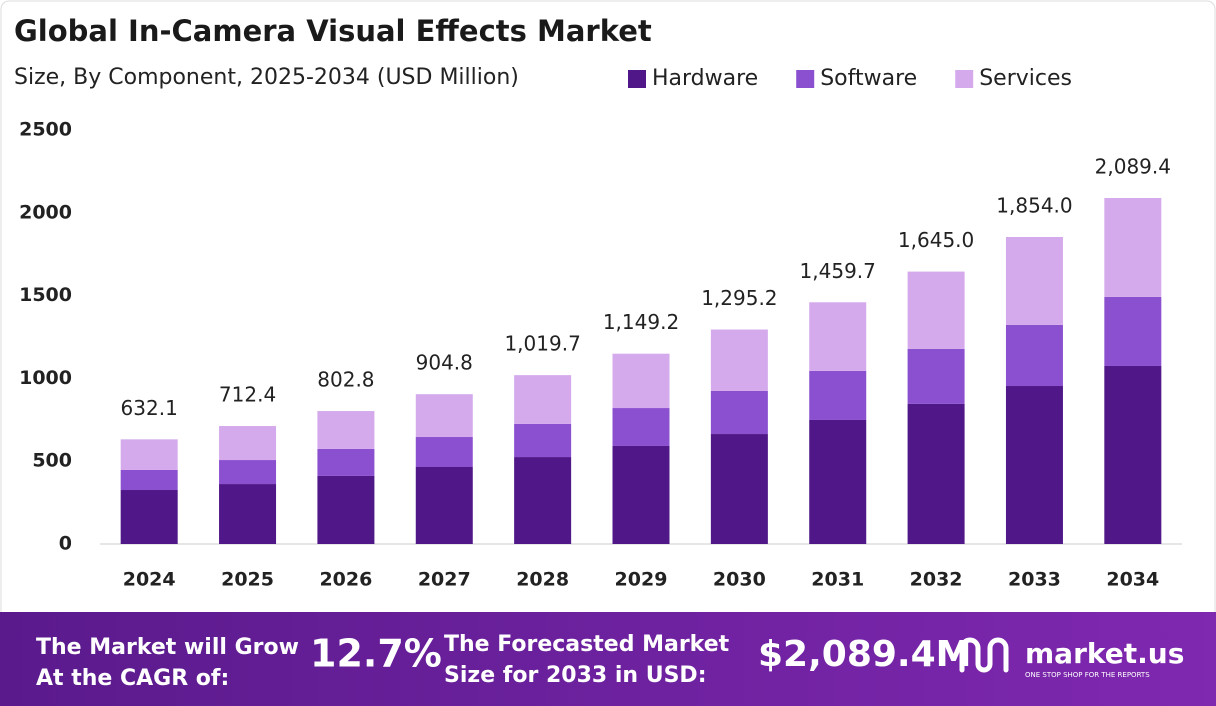 Image resolution: width=1216 pixels, height=706 pixels. What do you see at coordinates (1087, 675) in the screenshot?
I see `brand-tagline: ONE STOP SHOP FOR THE REPORTS` at bounding box center [1087, 675].